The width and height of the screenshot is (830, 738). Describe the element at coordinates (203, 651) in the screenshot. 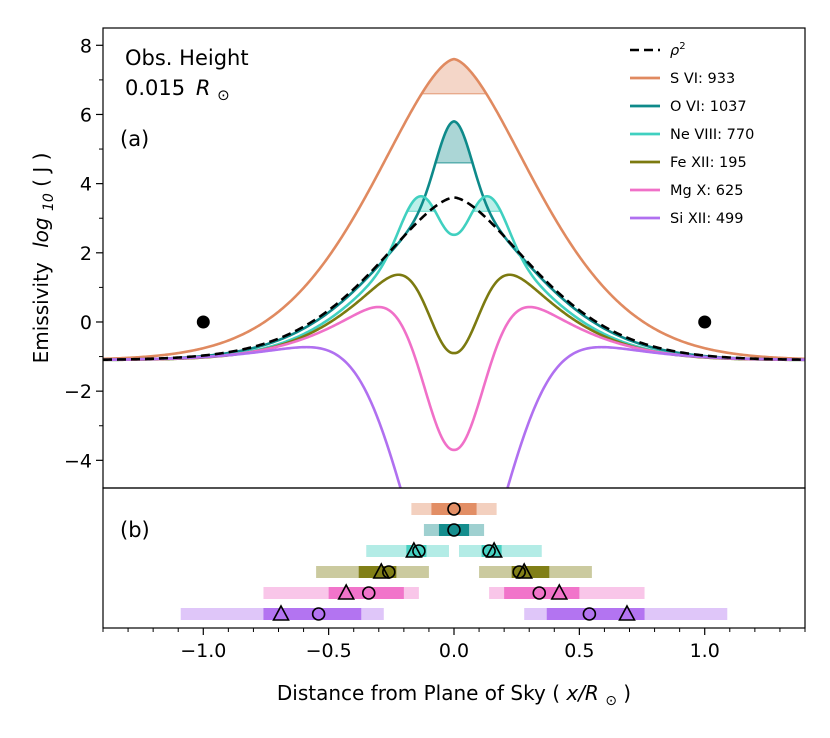

I see `x-tick-label: −1.0` at that location.